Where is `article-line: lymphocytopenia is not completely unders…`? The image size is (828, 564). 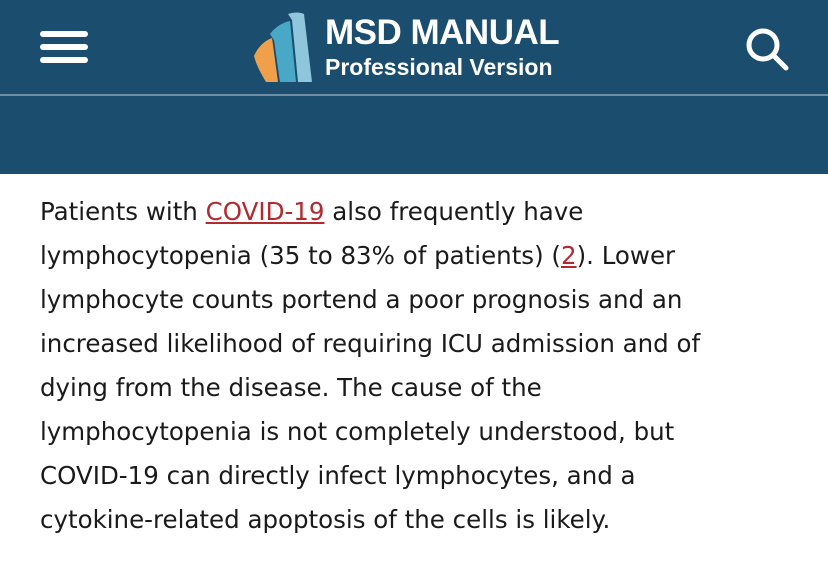 article-line: lymphocytopenia is not completely unders… is located at coordinates (425, 432).